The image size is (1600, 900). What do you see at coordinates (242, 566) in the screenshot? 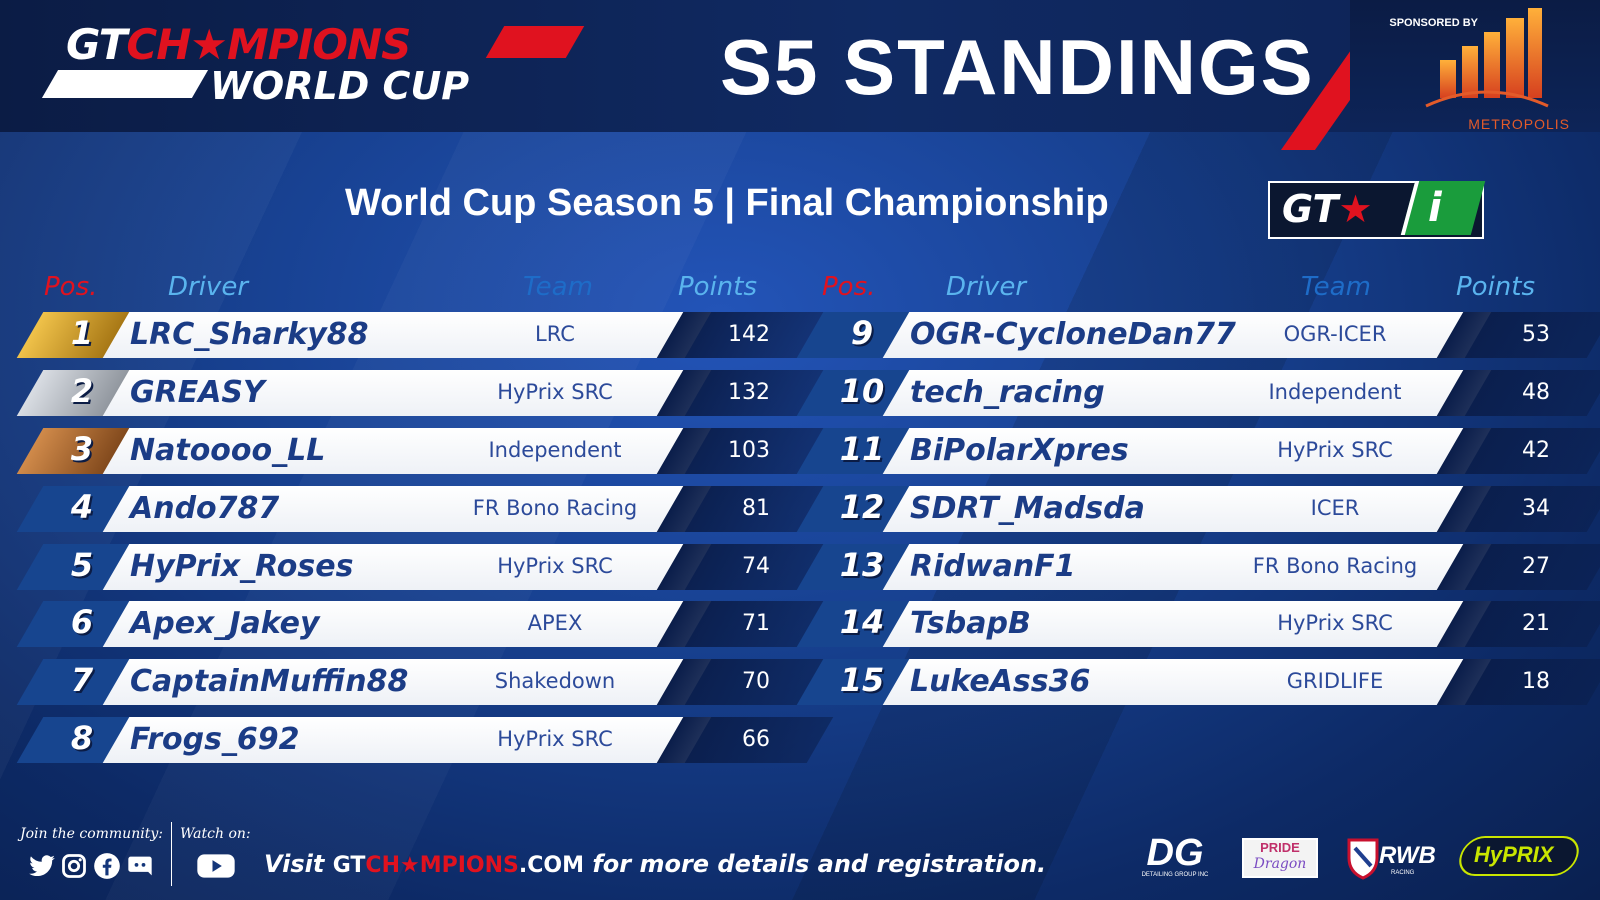
I see `driver-name: HyPrix_Roses` at bounding box center [242, 566].